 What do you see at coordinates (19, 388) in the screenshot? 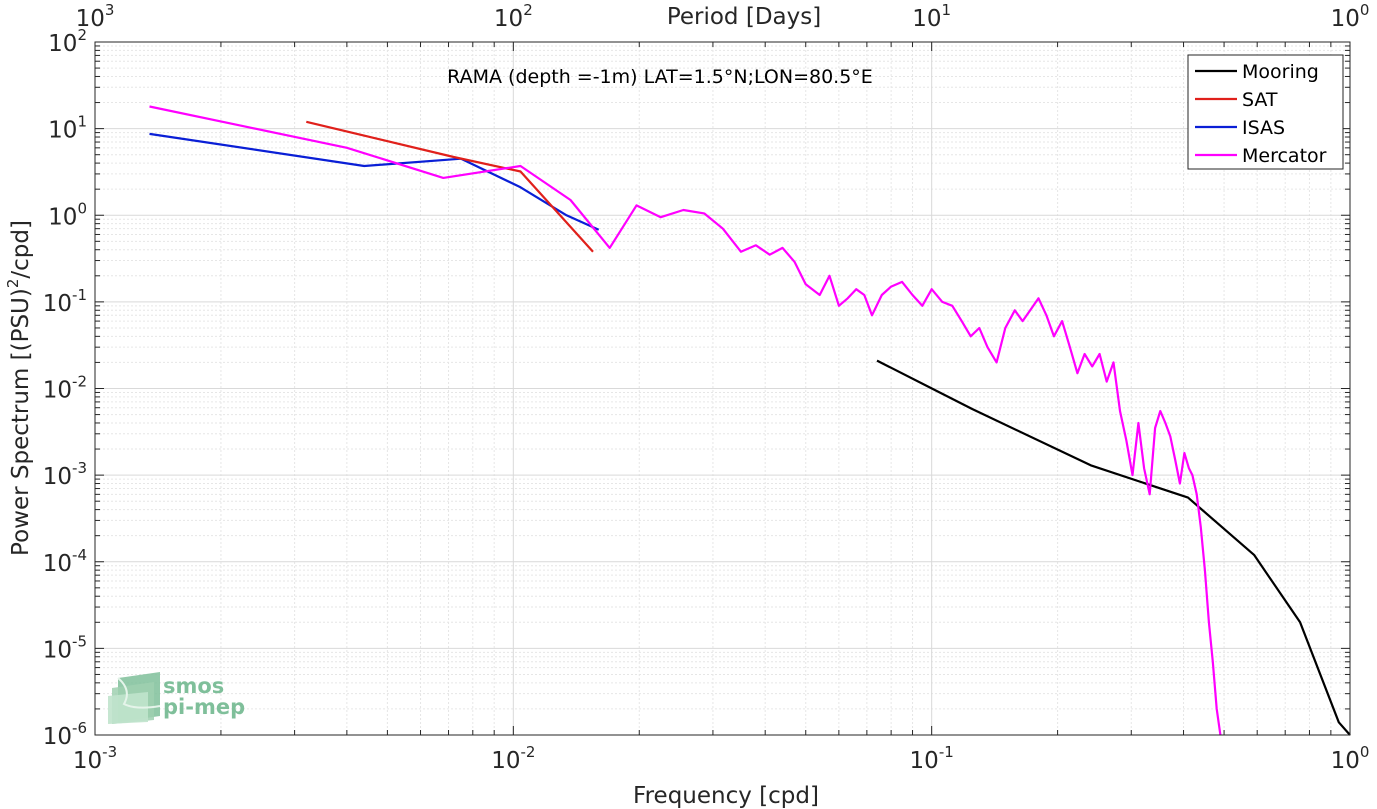
I see `y-axis-title: Power Spectrum [(PSU)2/cpd]` at bounding box center [19, 388].